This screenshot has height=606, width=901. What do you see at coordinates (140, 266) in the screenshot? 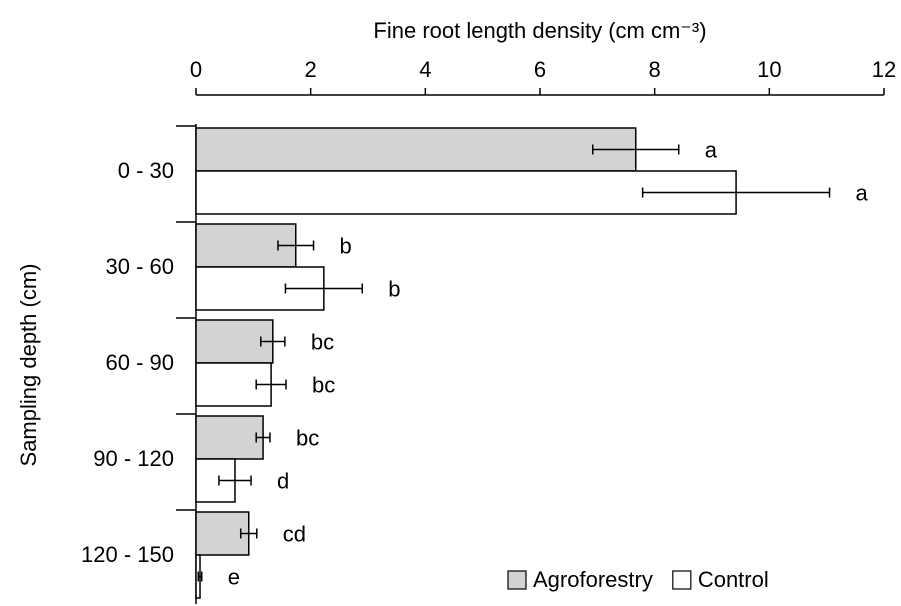
I see `y-tick-label: 30 - 60` at bounding box center [140, 266].